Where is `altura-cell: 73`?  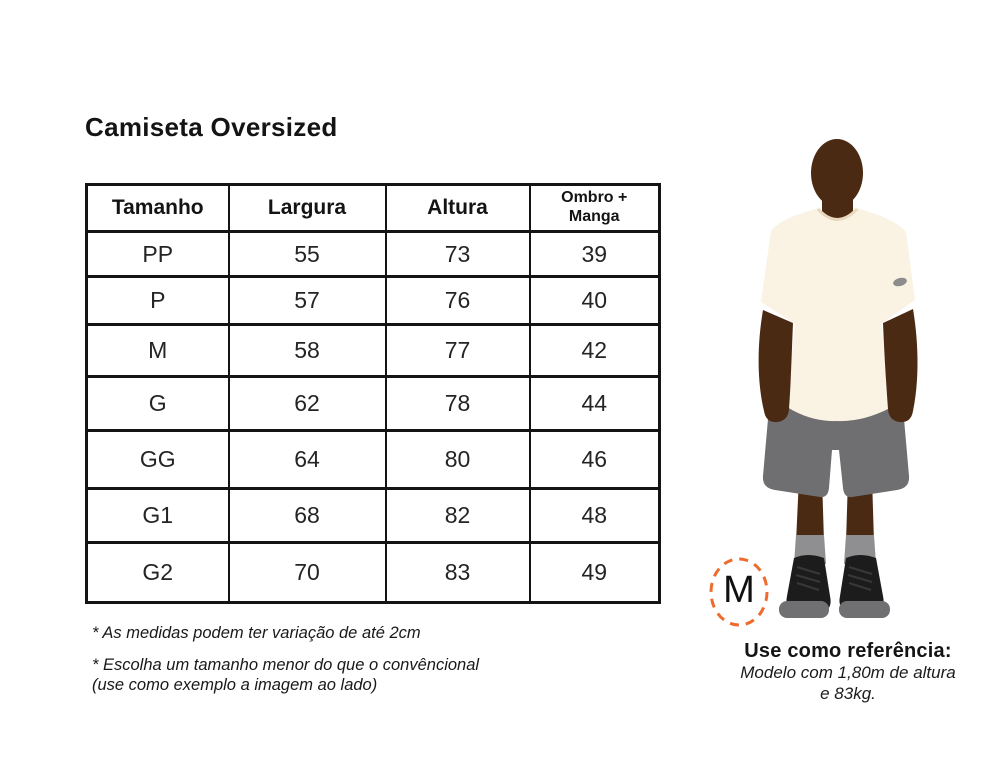
altura-cell: 73 is located at coordinates (457, 254).